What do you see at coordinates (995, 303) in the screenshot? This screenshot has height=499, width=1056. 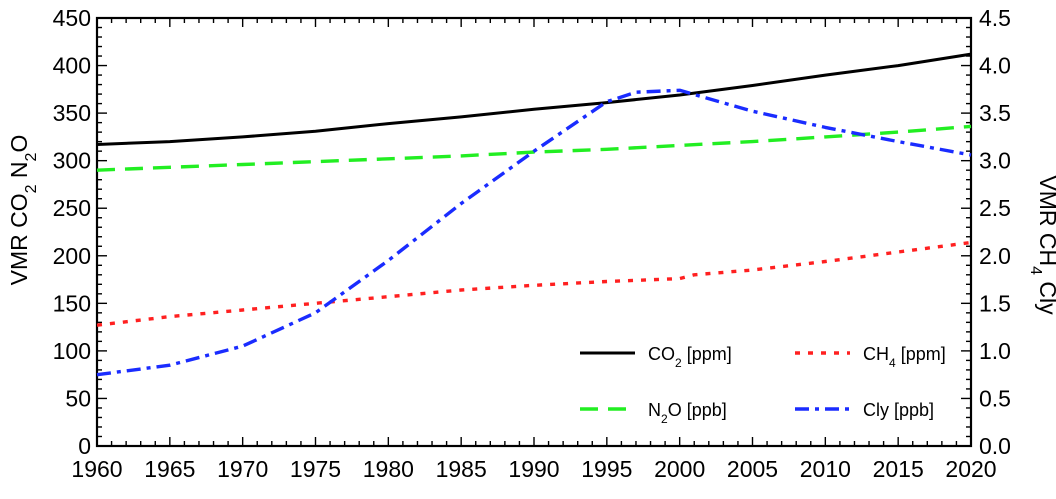 I see `right-y-tick-label: 1.5` at bounding box center [995, 303].